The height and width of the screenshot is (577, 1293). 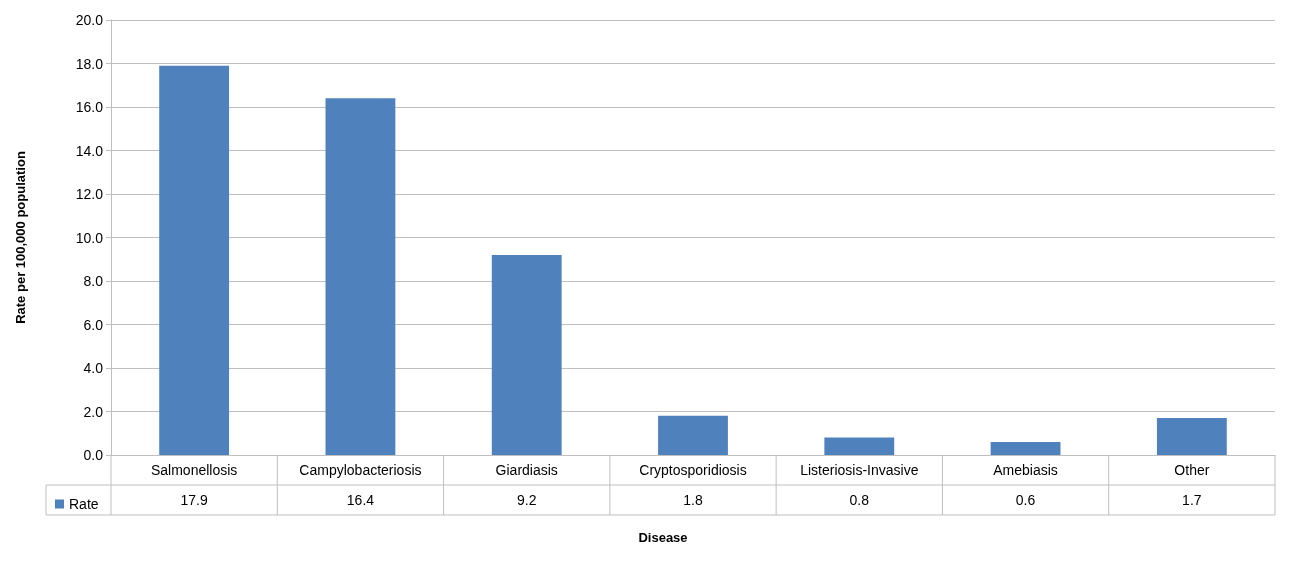 What do you see at coordinates (93, 368) in the screenshot?
I see `y-tick-label: 4.0` at bounding box center [93, 368].